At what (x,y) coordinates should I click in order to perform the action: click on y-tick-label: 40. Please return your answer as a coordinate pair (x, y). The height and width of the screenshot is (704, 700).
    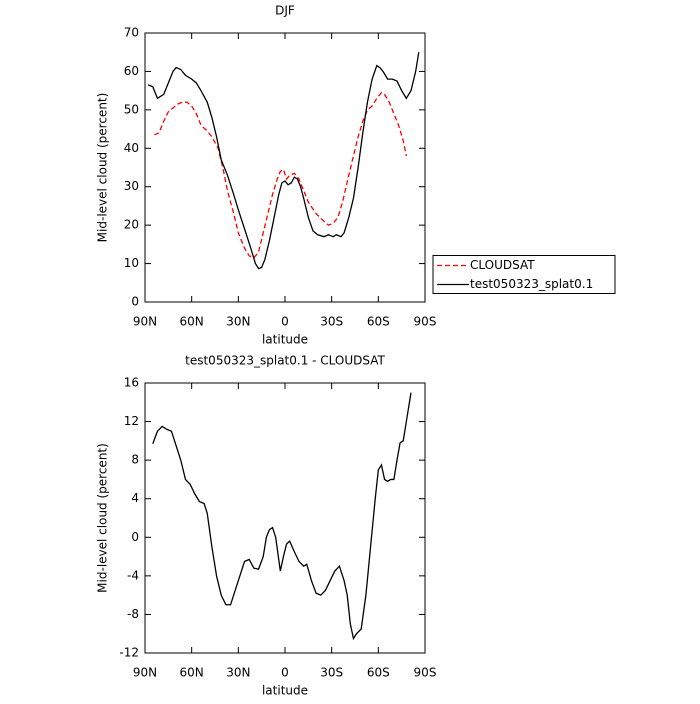
    Looking at the image, I should click on (131, 148).